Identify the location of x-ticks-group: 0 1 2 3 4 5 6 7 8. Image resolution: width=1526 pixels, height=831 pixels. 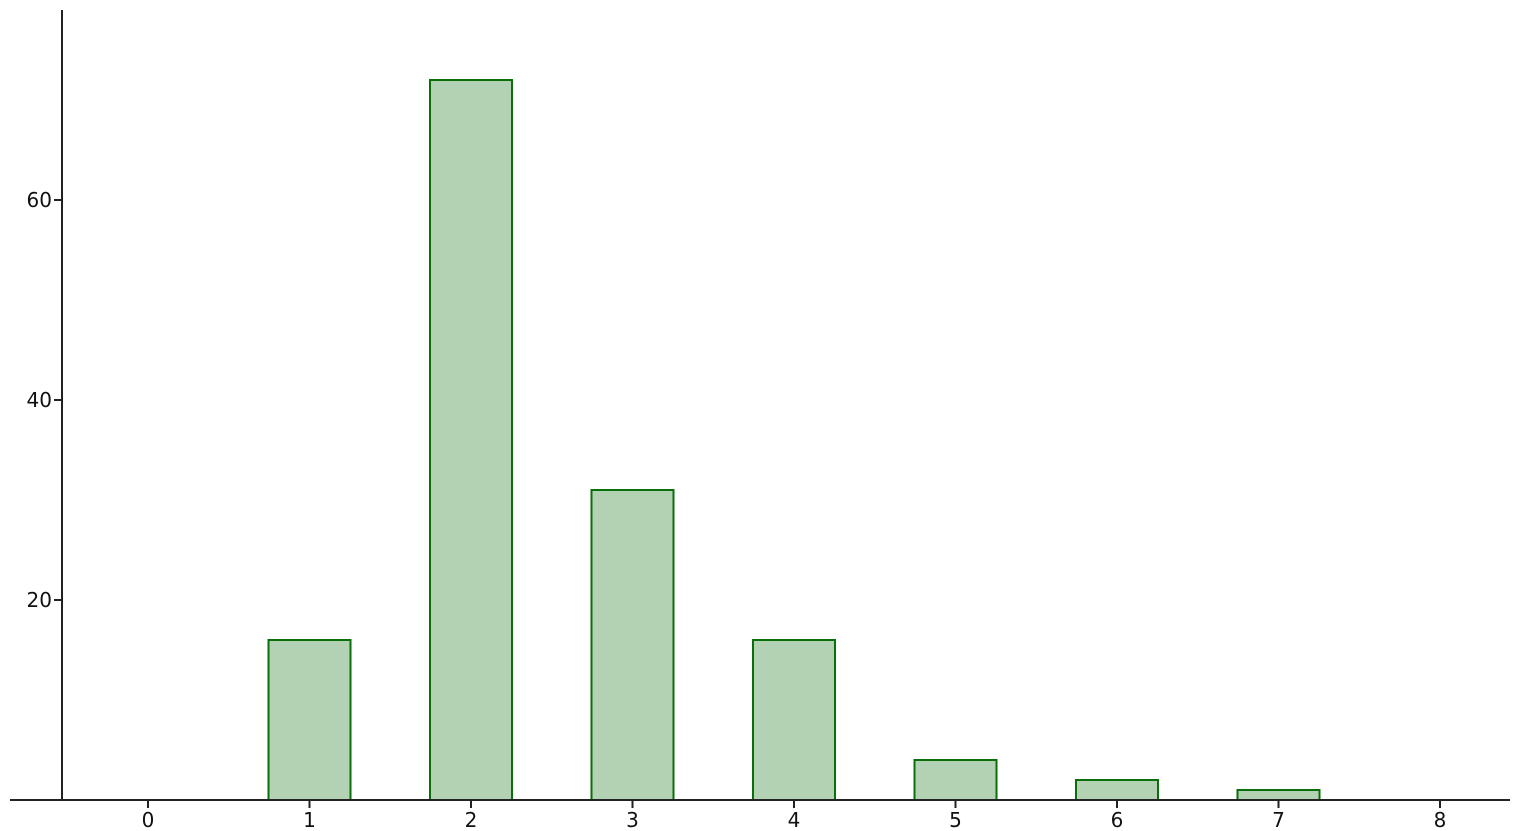
(794, 815).